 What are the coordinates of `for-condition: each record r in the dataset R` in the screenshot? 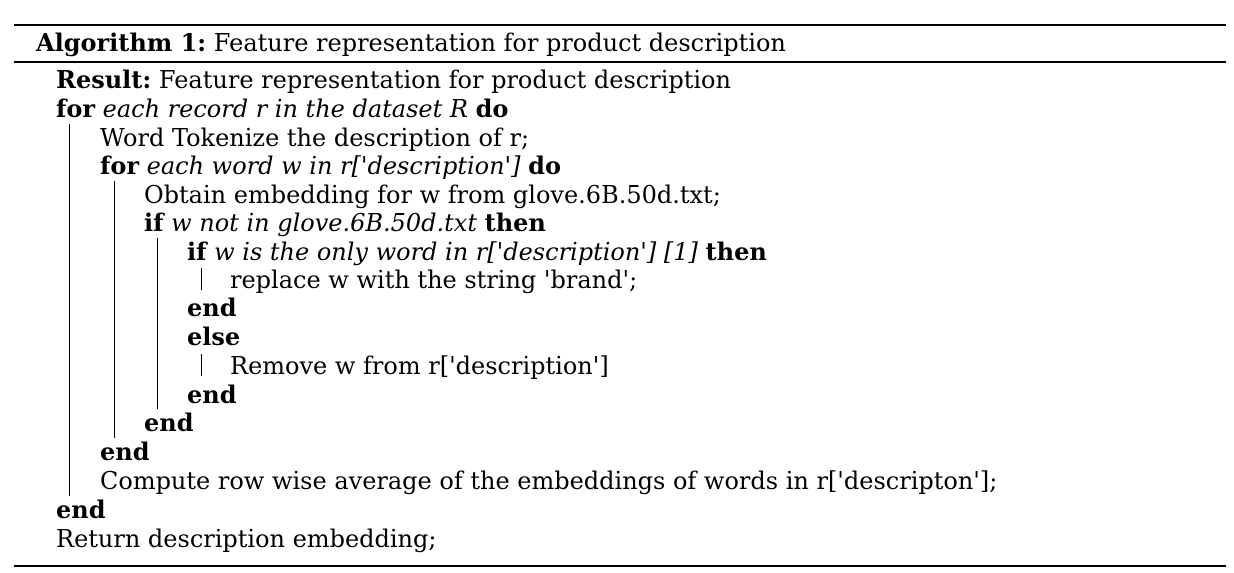 It's located at (285, 109).